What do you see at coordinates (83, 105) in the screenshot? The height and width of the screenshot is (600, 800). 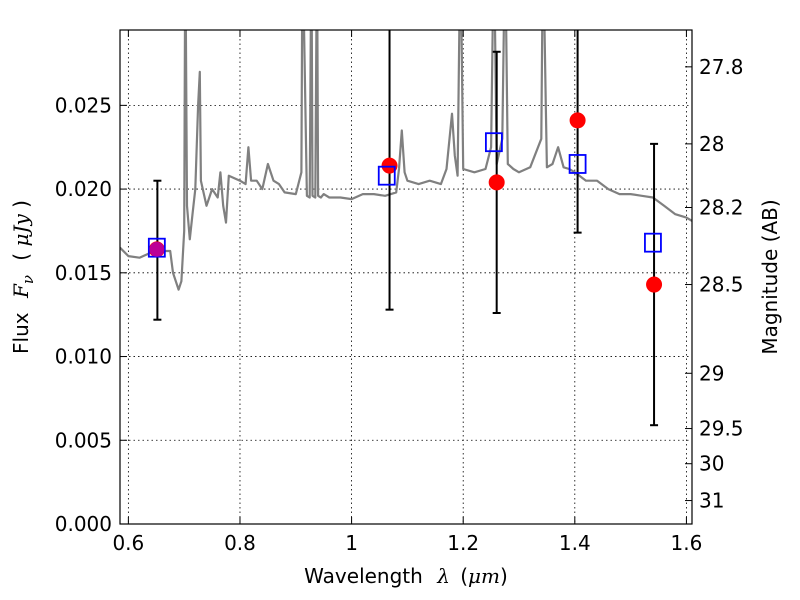 I see `y-tick-label: 0.025` at bounding box center [83, 105].